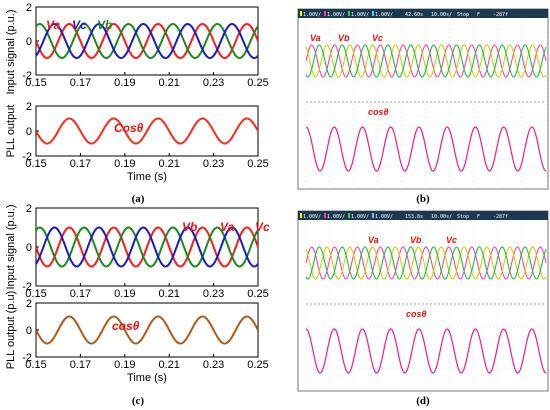 This screenshot has height=410, width=550. What do you see at coordinates (11, 131) in the screenshot?
I see `y-axis-label: PLL output` at bounding box center [11, 131].